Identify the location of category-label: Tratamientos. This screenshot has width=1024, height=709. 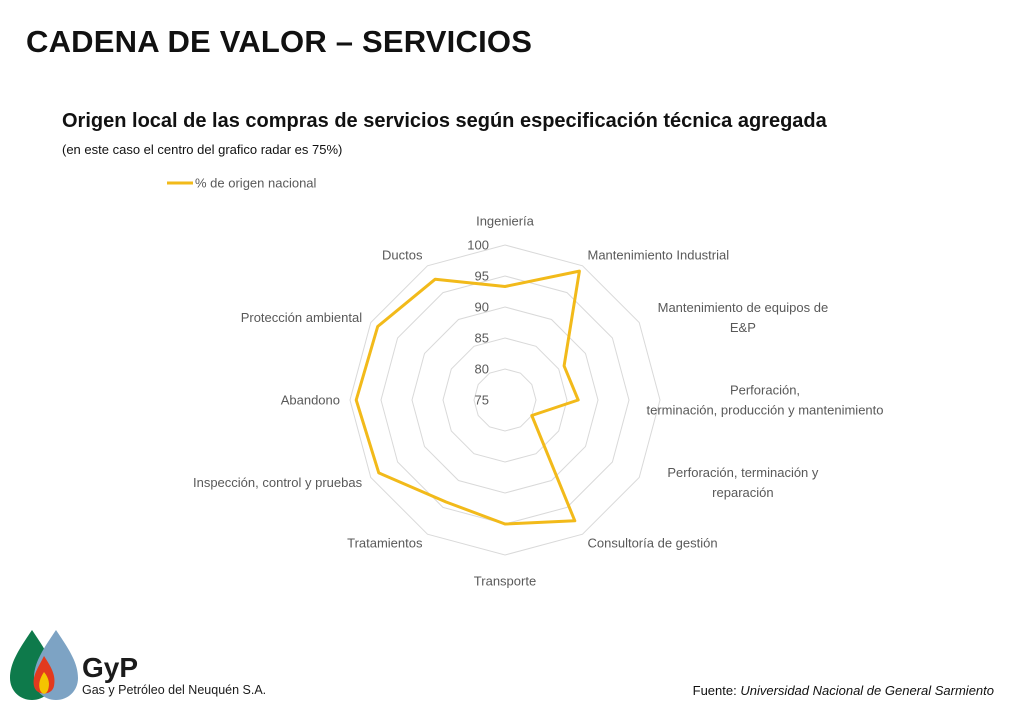
(385, 542).